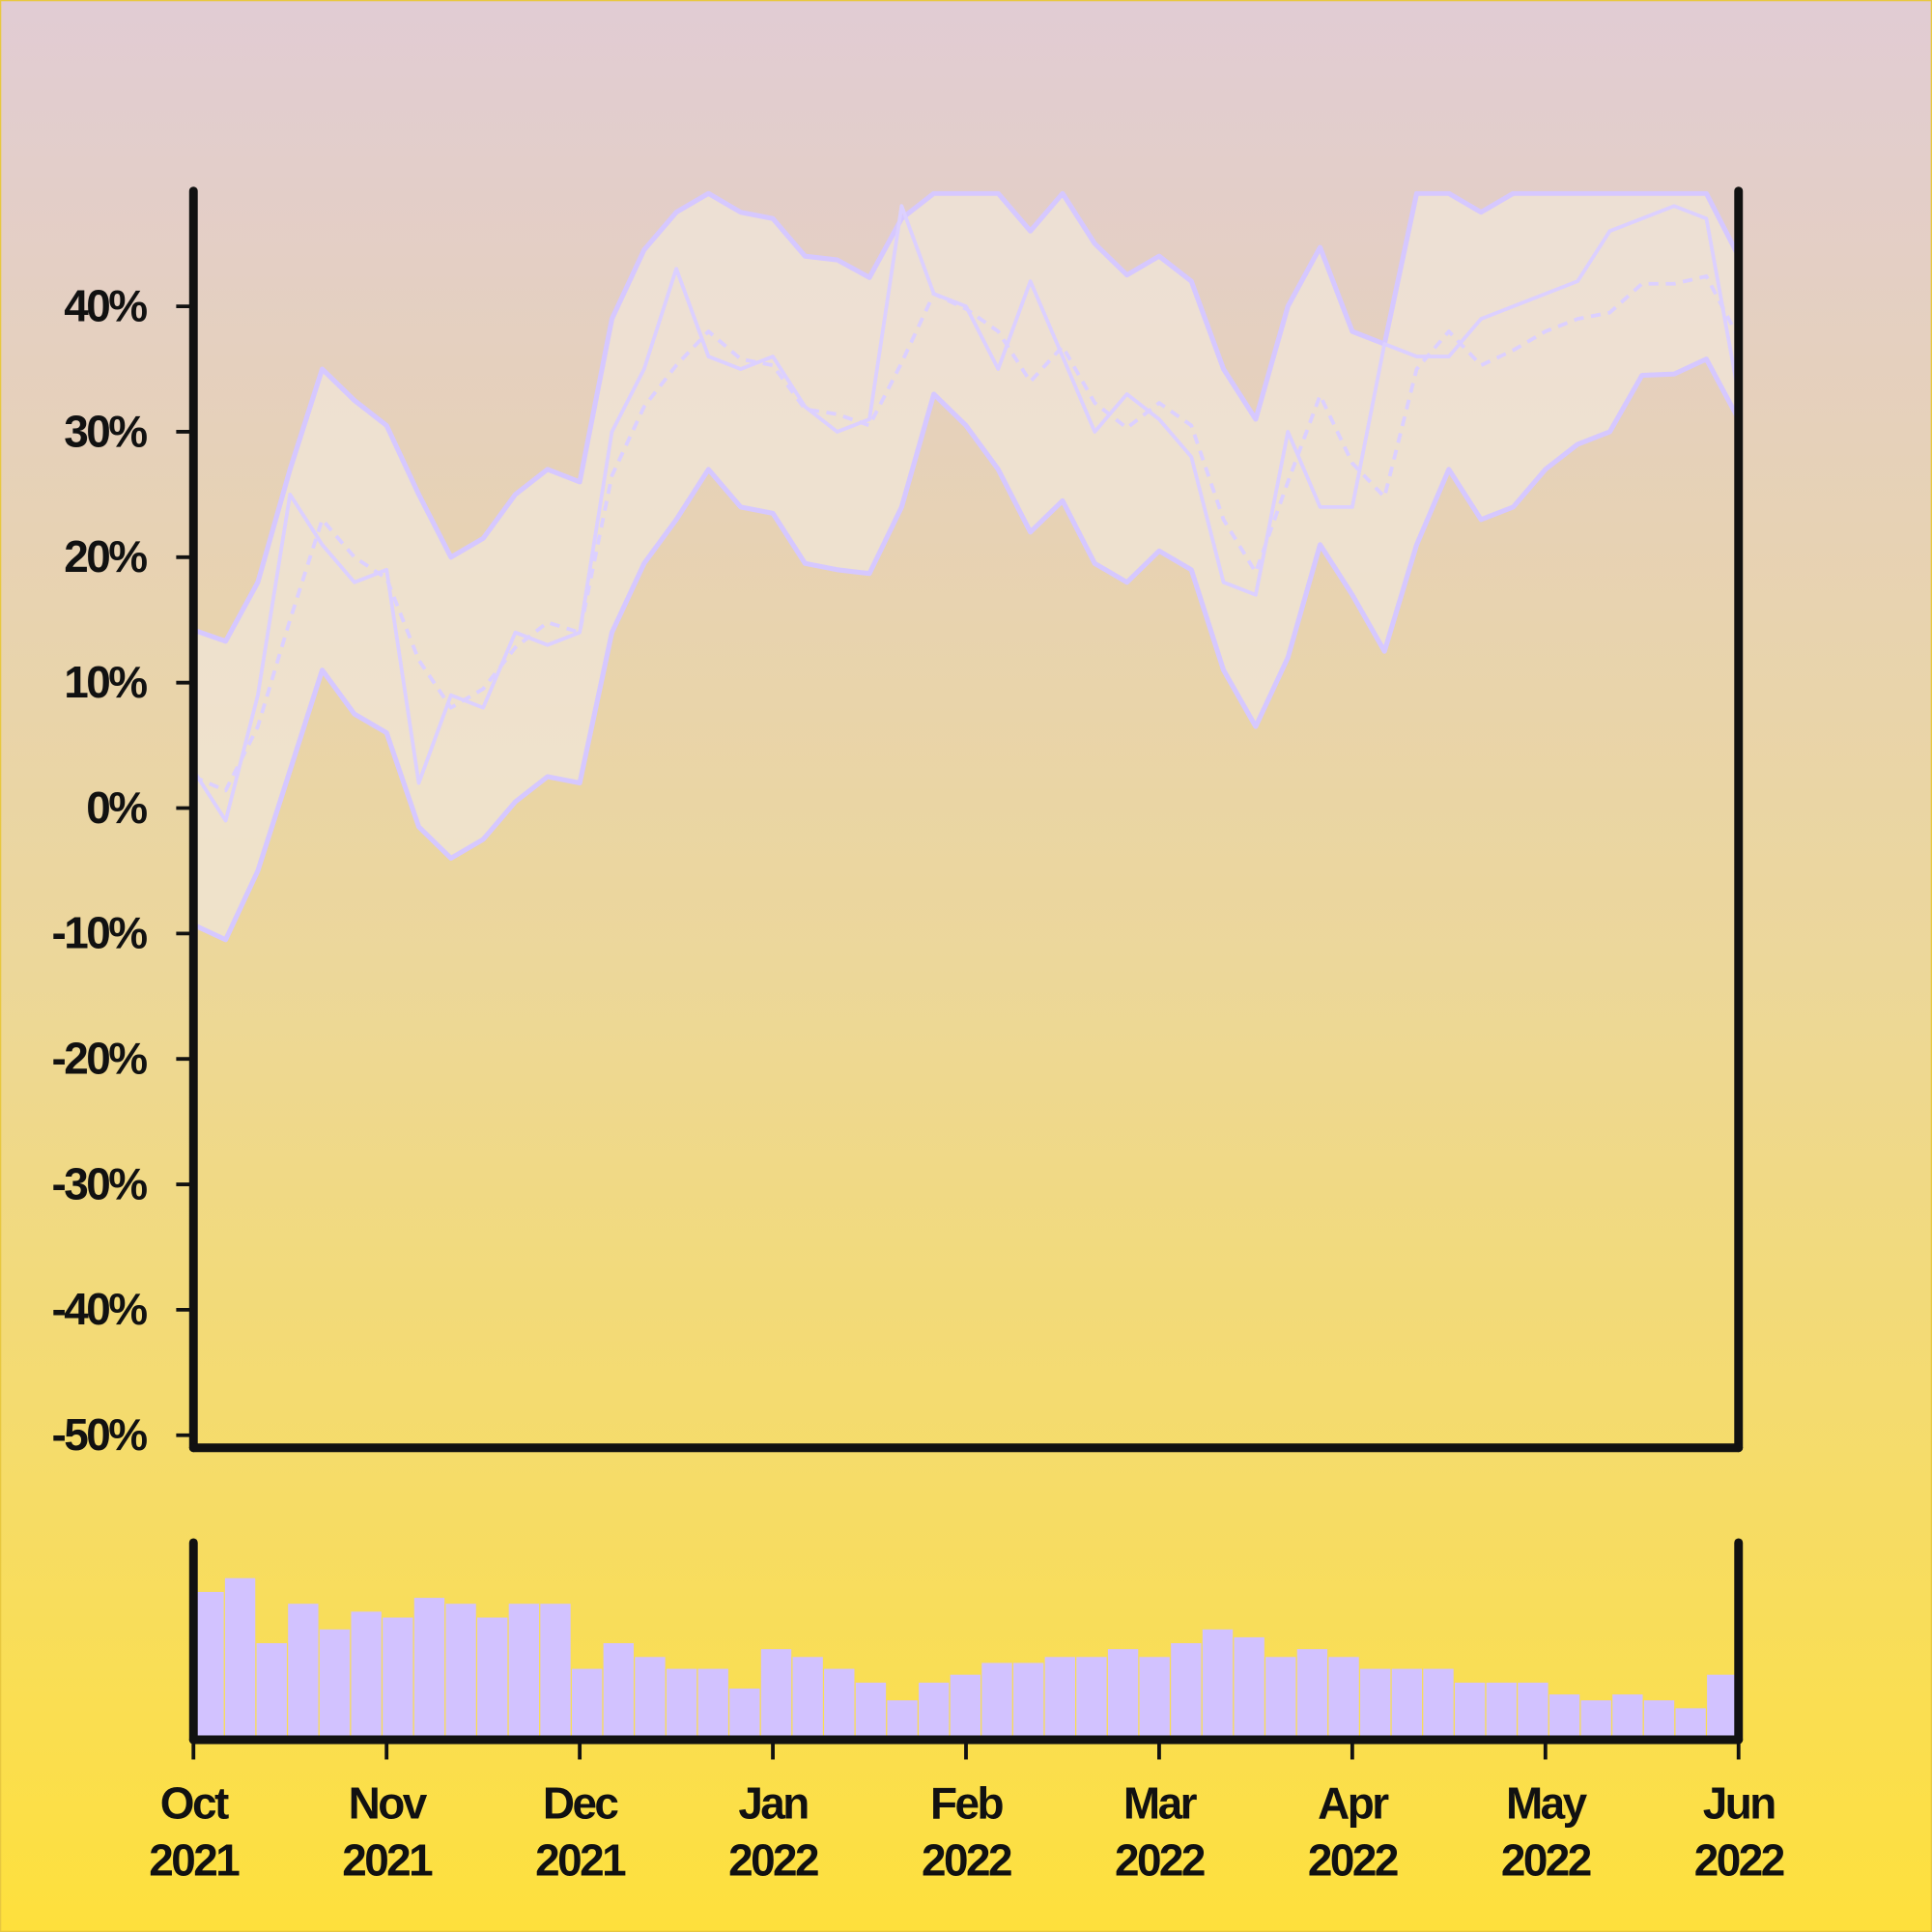 Image resolution: width=1932 pixels, height=1932 pixels. I want to click on x-tick-label: Dec 2021, so click(580, 1832).